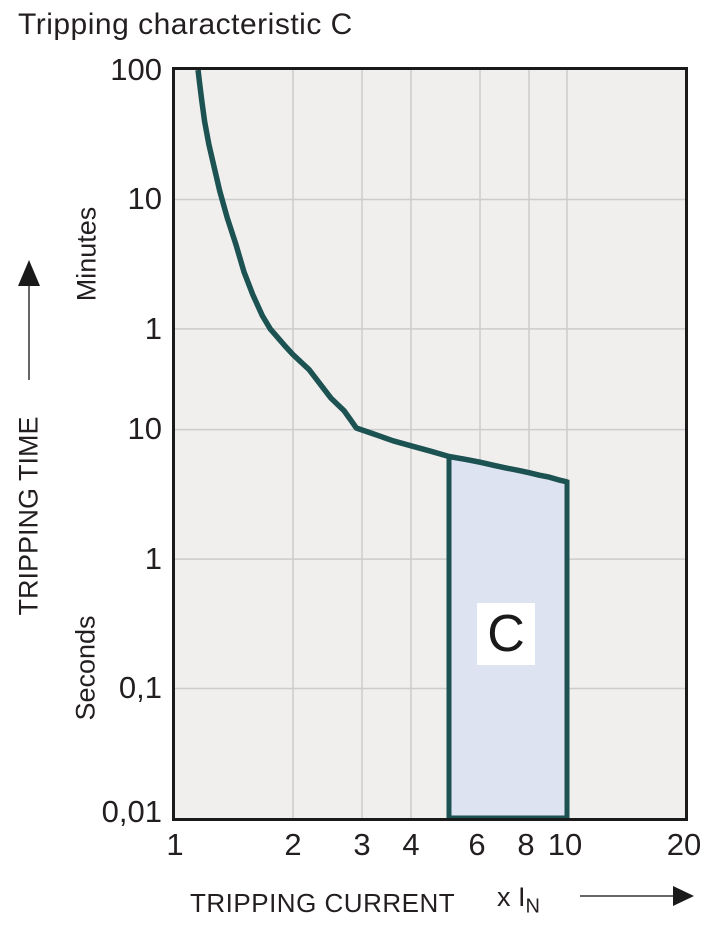 The height and width of the screenshot is (928, 720). Describe the element at coordinates (136, 69) in the screenshot. I see `y-tick-label: 100` at that location.